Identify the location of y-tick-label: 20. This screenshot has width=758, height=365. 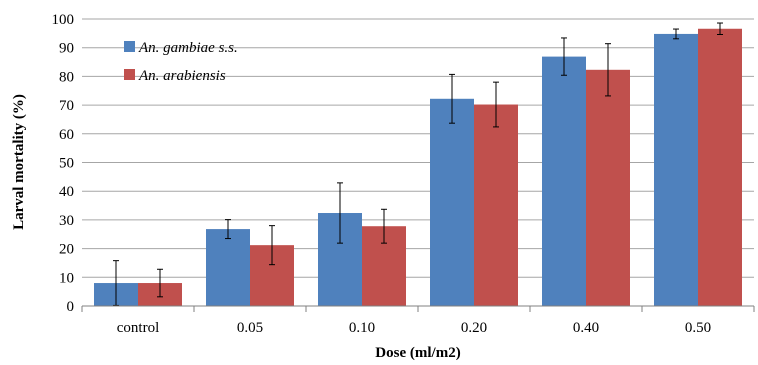
(66, 250).